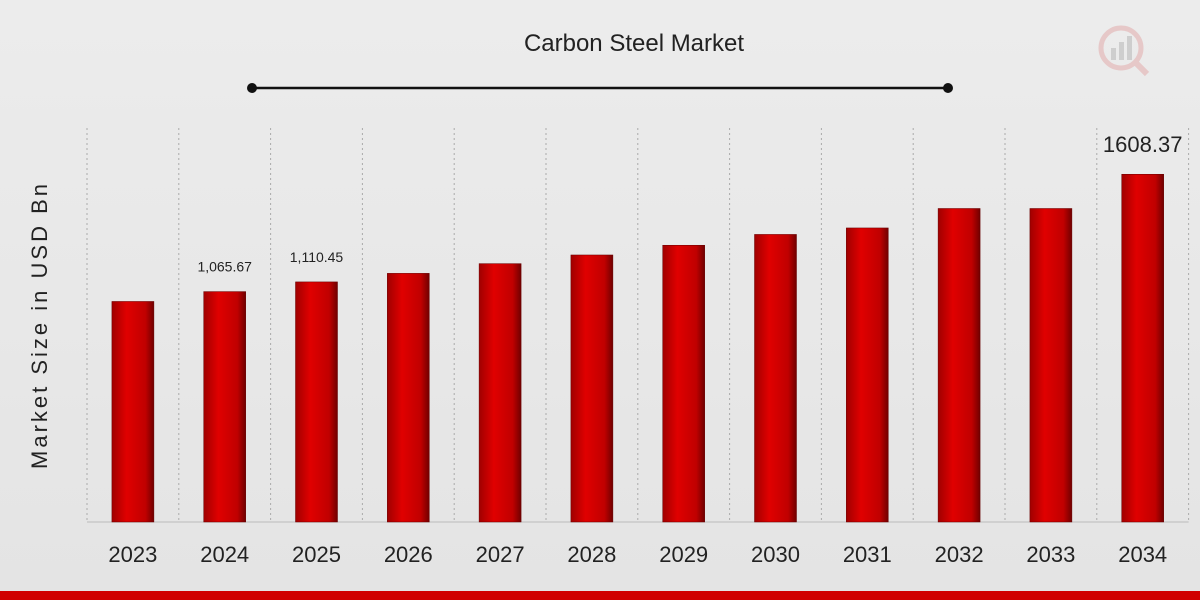 This screenshot has height=600, width=1200. What do you see at coordinates (133, 412) in the screenshot?
I see `bar-2023` at bounding box center [133, 412].